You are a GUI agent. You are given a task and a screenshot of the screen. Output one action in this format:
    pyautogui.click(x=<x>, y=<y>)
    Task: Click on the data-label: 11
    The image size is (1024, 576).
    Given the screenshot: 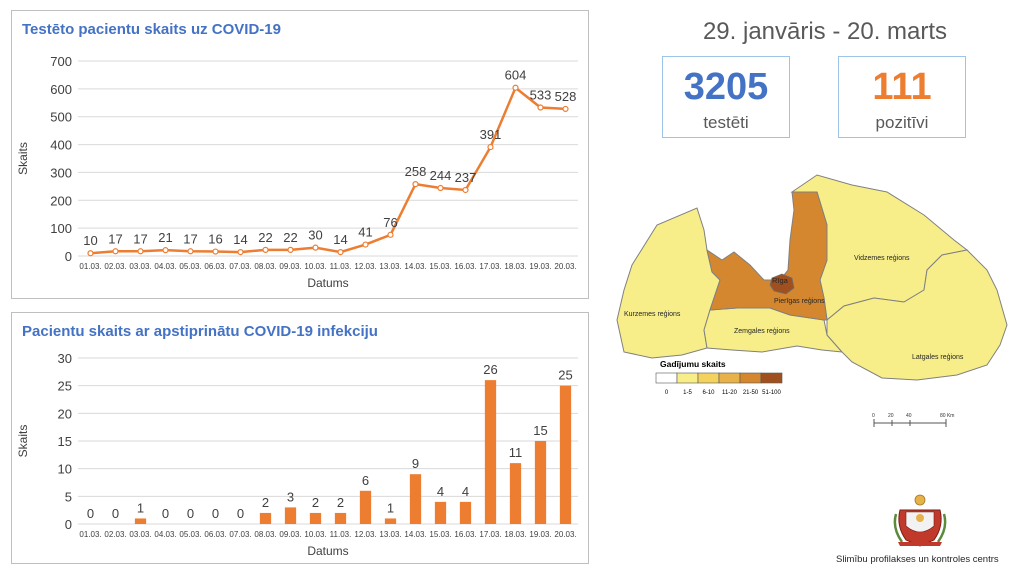 What is the action you would take?
    pyautogui.click(x=516, y=452)
    